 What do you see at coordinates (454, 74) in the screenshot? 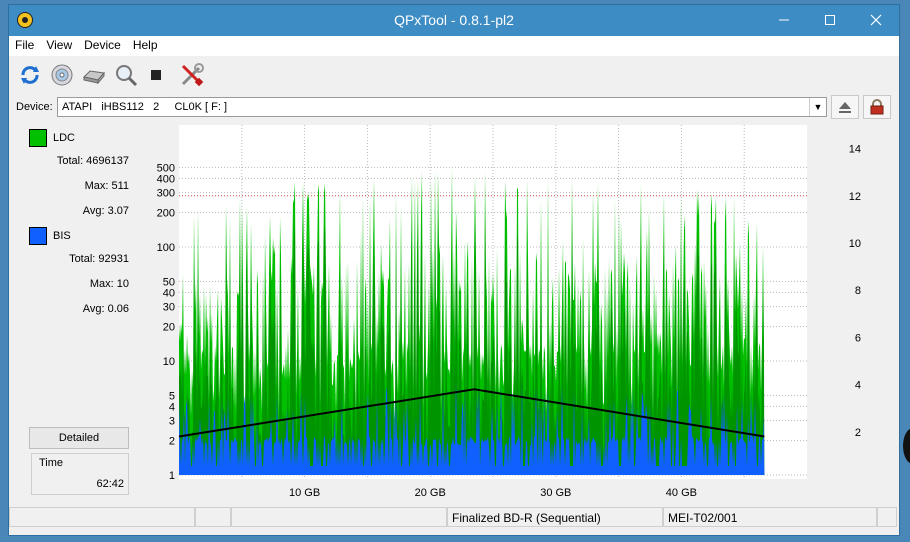
I see `toolbar` at bounding box center [454, 74].